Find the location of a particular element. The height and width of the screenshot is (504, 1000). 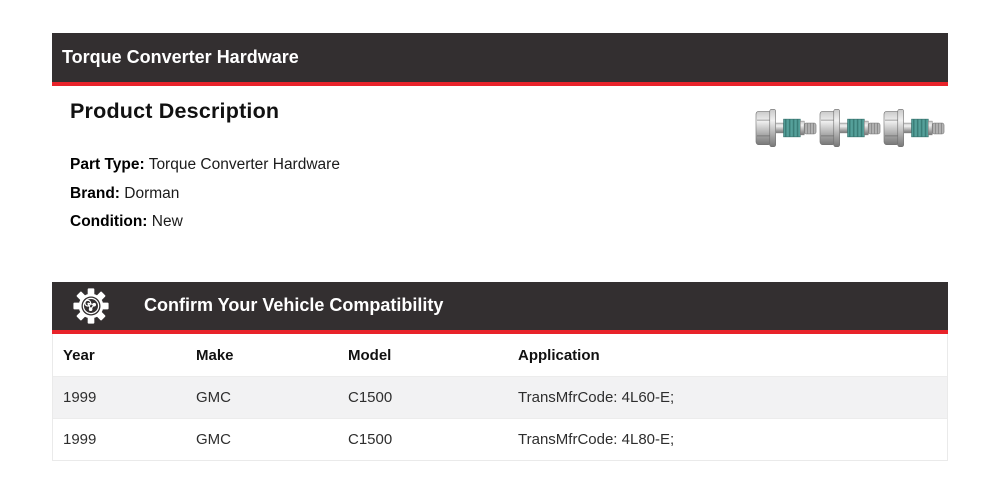

detail-label: Part Type: is located at coordinates (107, 164).